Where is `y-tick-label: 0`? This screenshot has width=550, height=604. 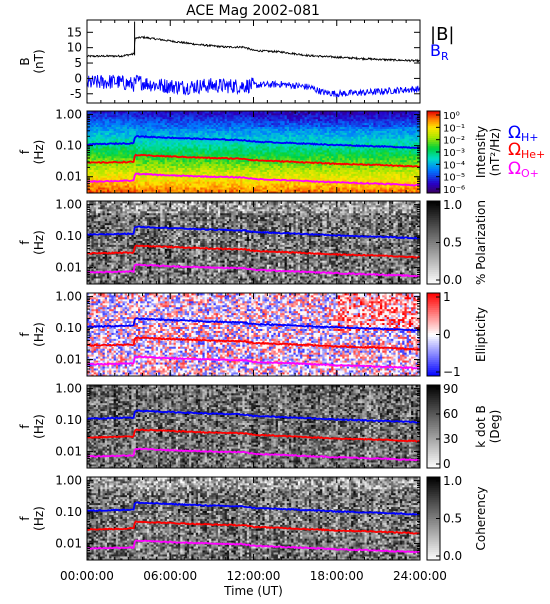 y-tick-label: 0 is located at coordinates (78, 78).